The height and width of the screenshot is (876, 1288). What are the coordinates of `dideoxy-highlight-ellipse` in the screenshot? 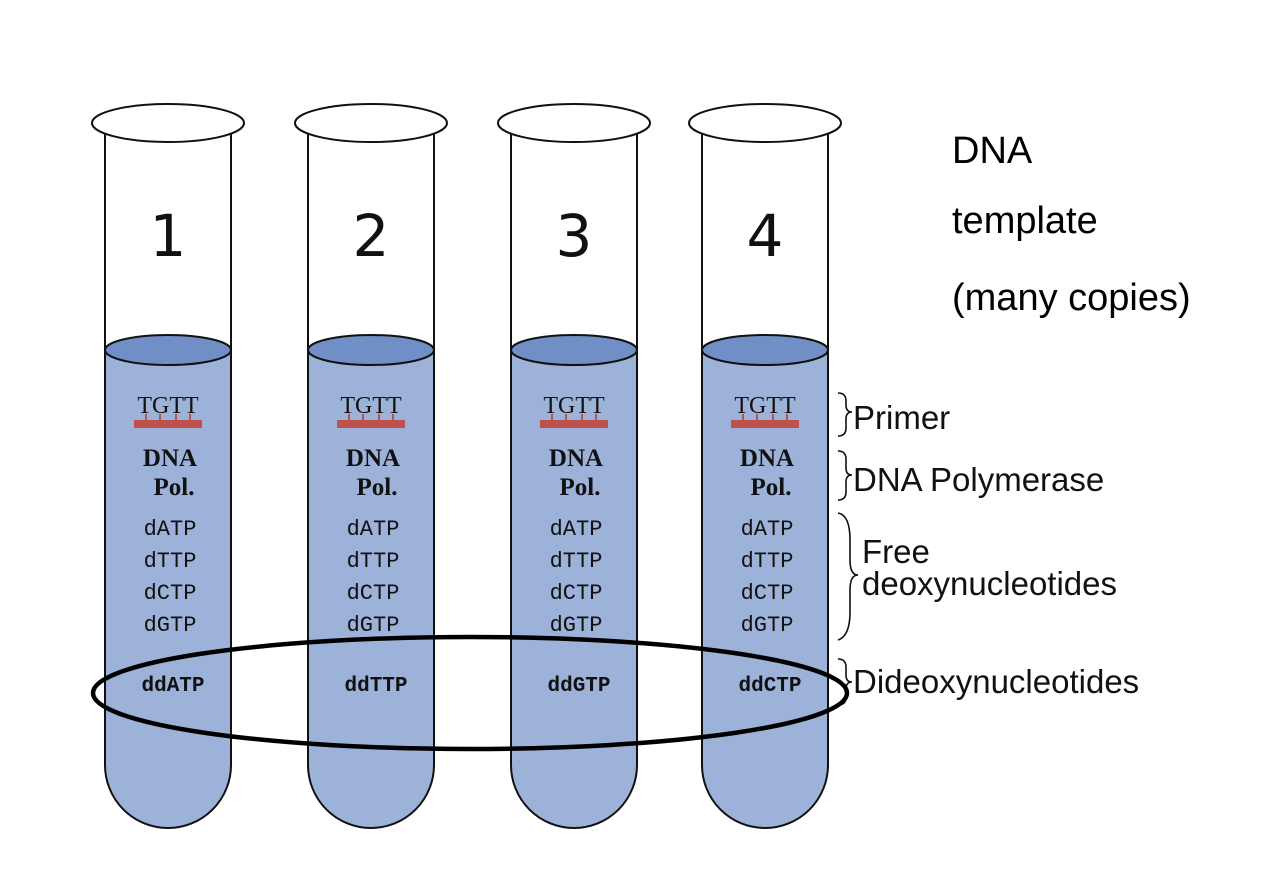 It's located at (470, 693).